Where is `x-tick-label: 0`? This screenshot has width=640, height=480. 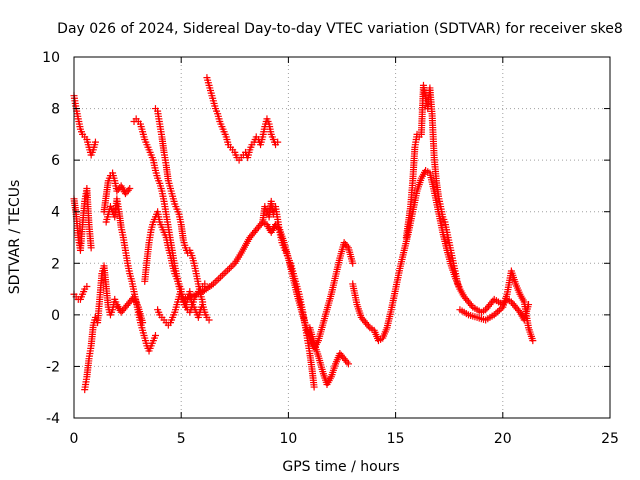 x-tick-label: 0 is located at coordinates (74, 439).